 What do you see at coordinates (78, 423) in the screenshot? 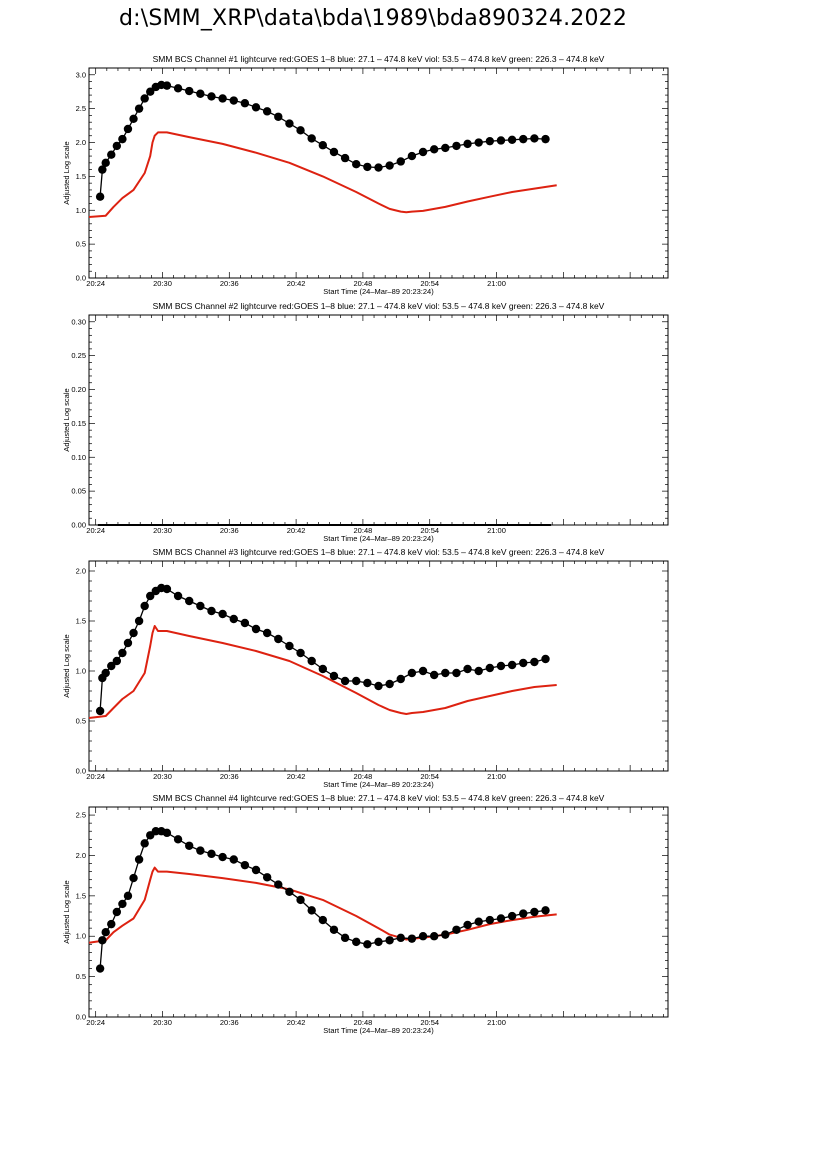
I see `y-tick-label: 0.15` at bounding box center [78, 423].